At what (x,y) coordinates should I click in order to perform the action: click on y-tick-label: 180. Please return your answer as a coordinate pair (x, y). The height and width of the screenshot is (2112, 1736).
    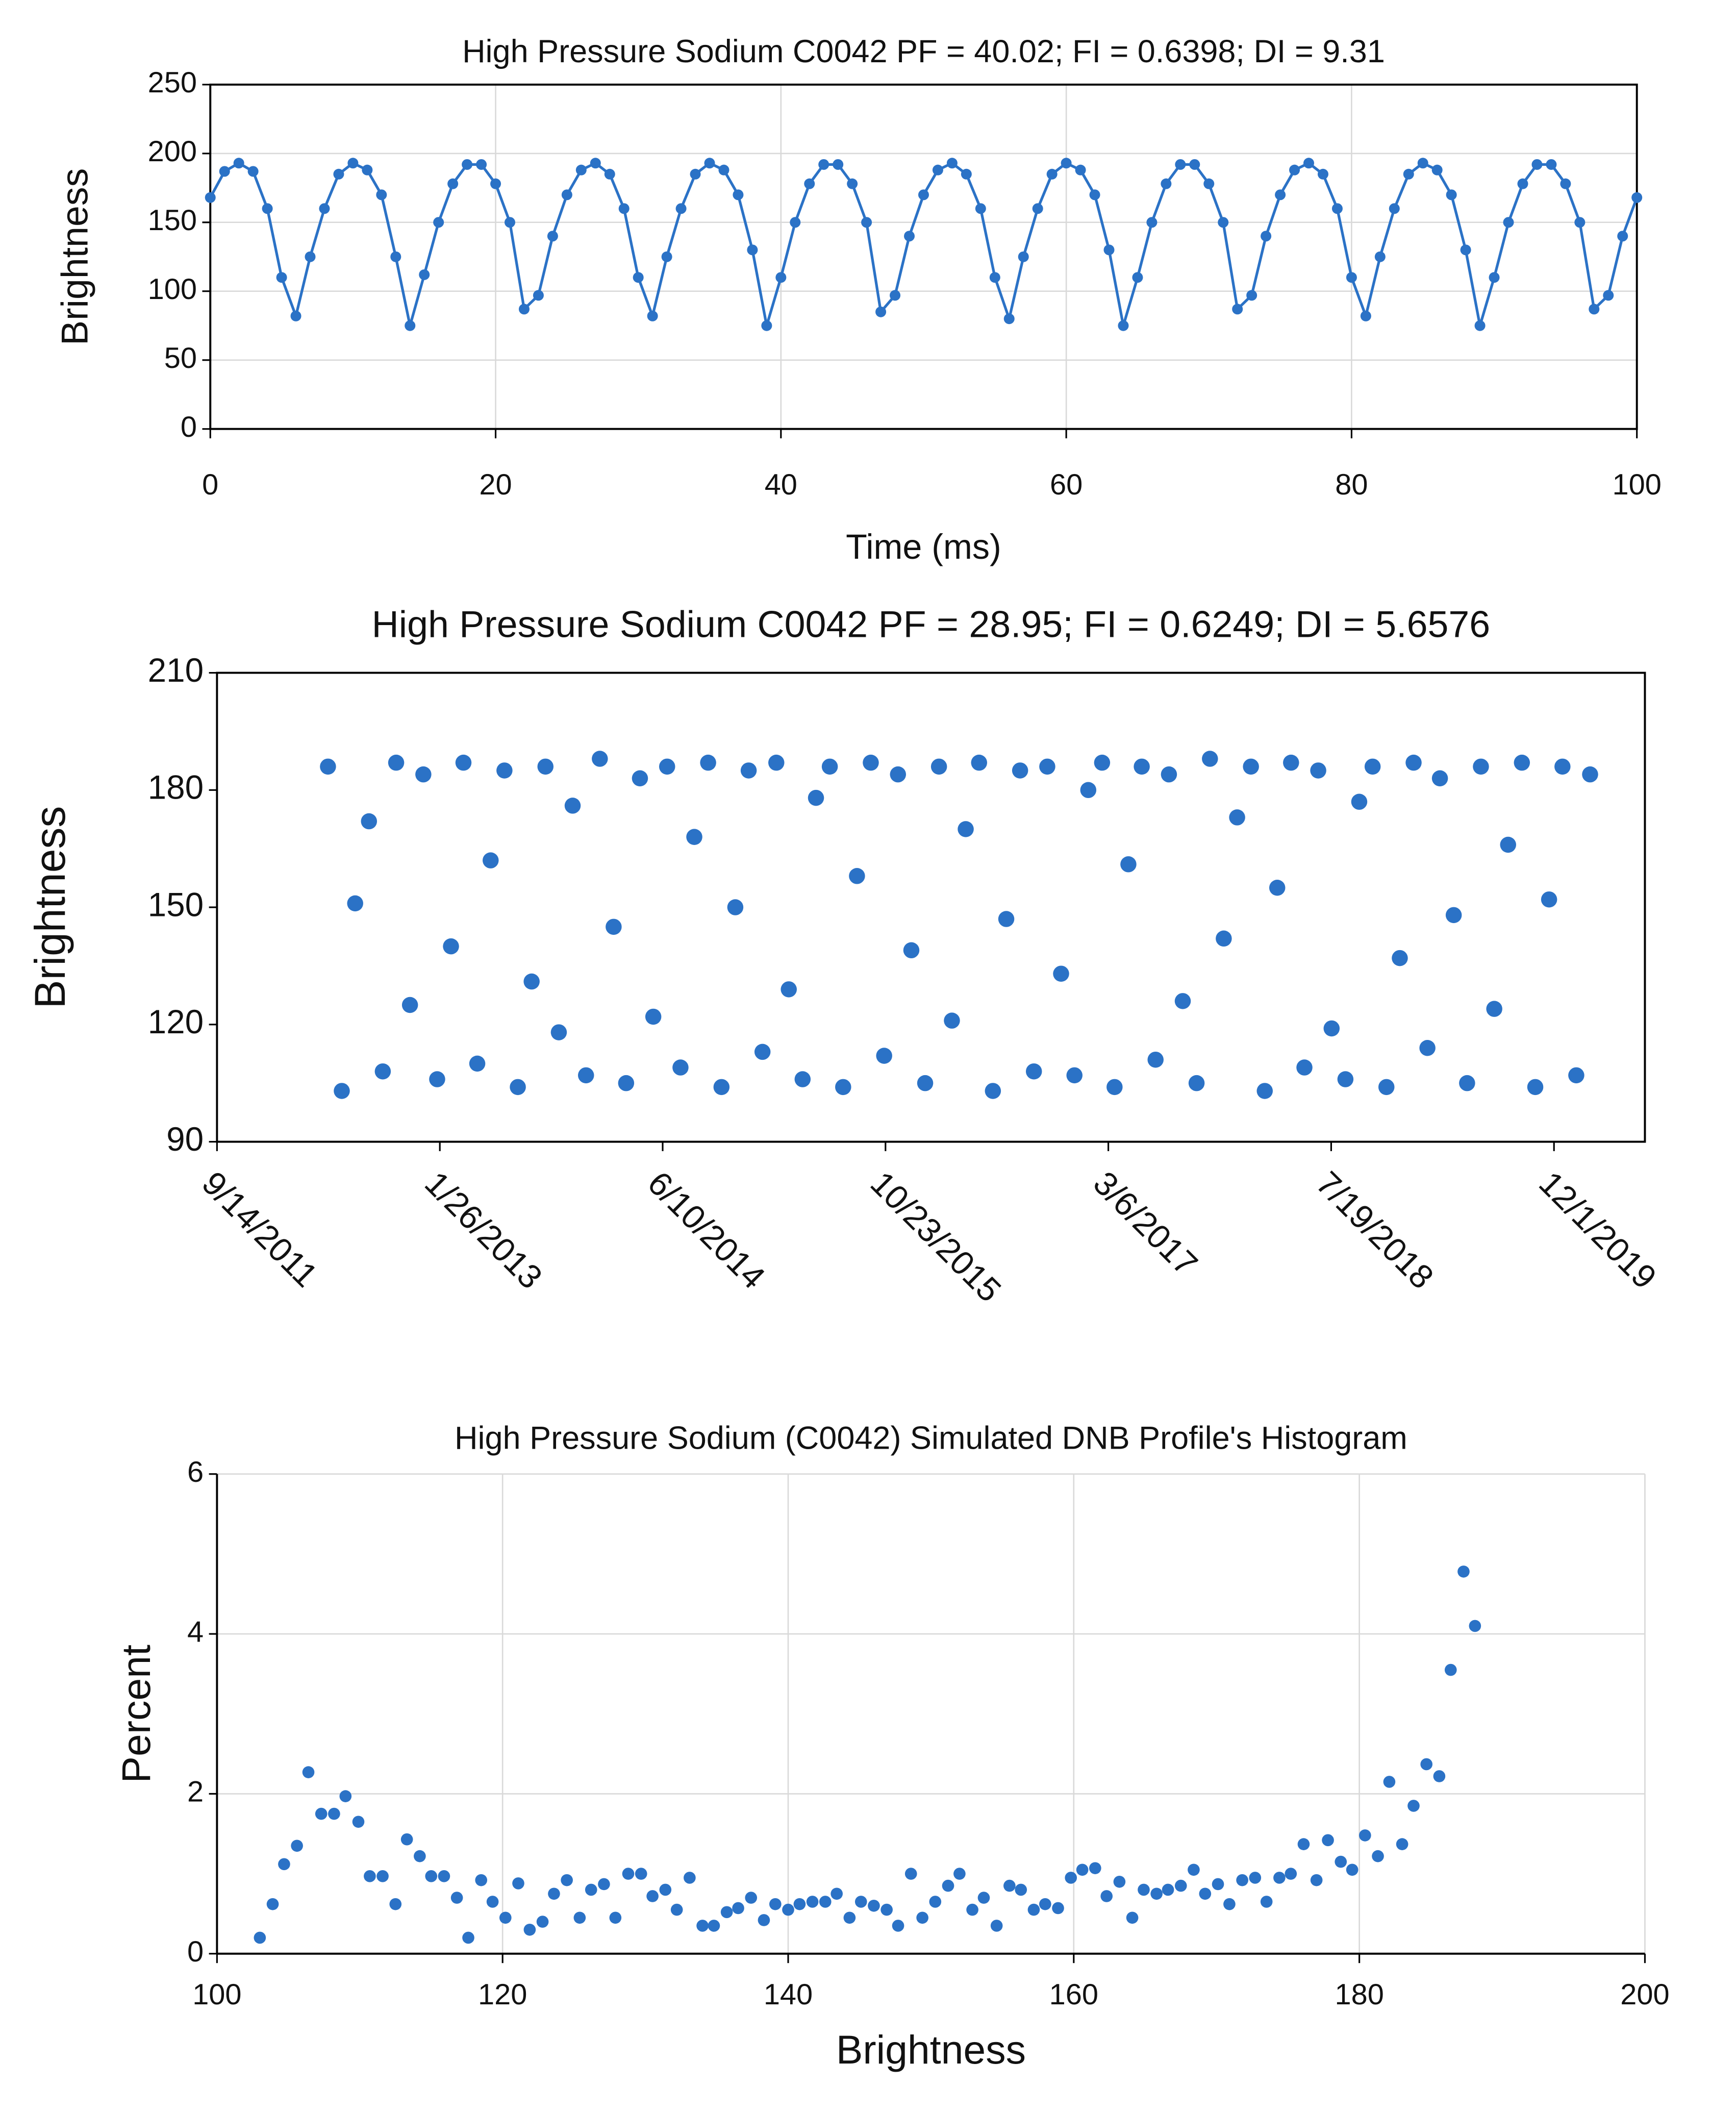
    Looking at the image, I should click on (176, 788).